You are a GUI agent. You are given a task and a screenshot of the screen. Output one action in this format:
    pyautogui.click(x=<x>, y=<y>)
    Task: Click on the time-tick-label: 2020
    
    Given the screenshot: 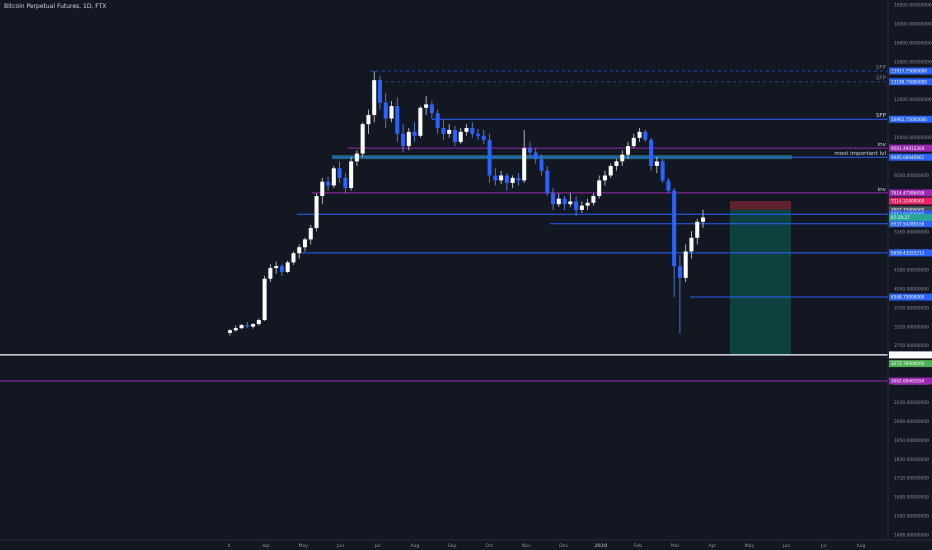 What is the action you would take?
    pyautogui.click(x=600, y=546)
    